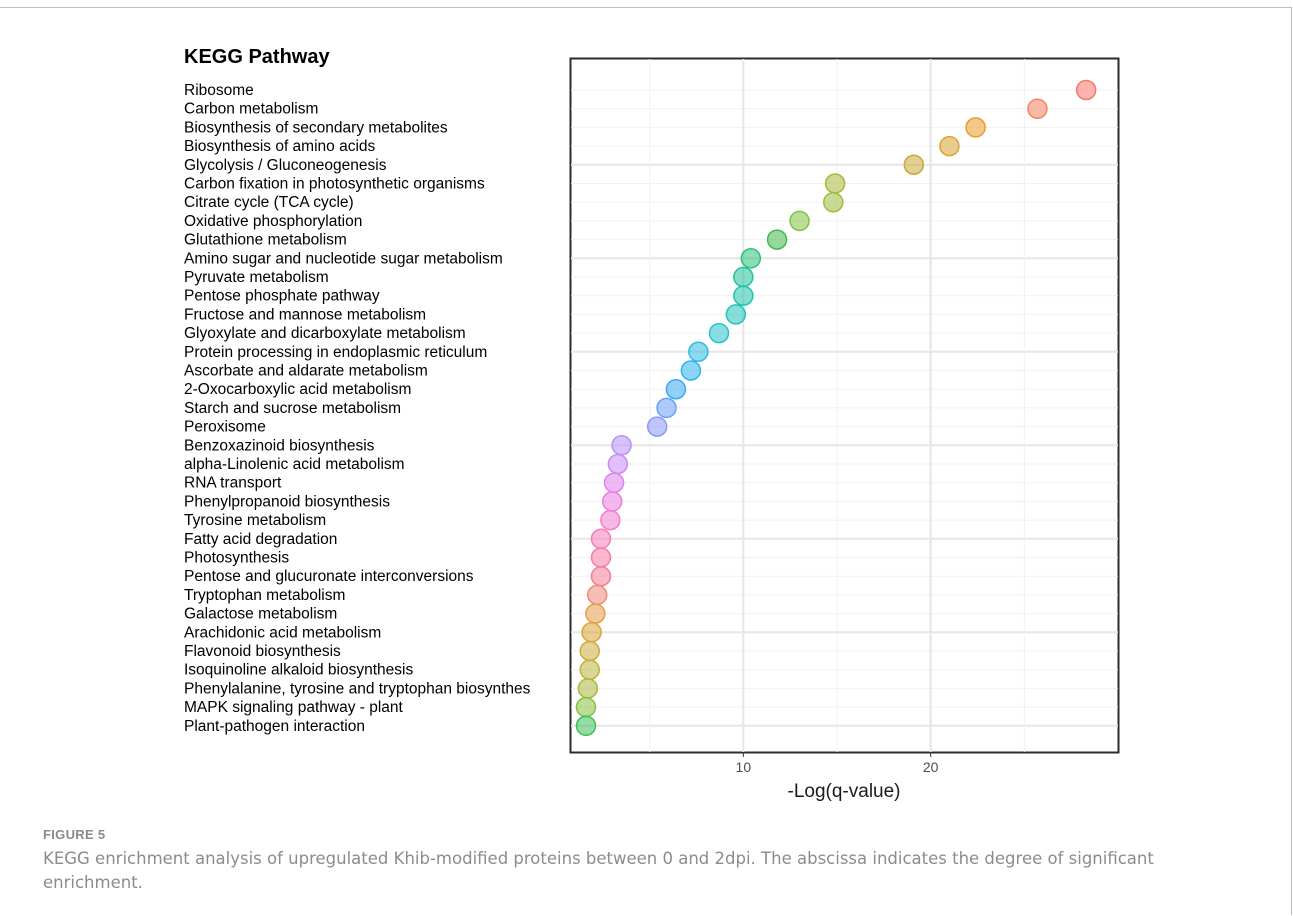 The height and width of the screenshot is (916, 1293). I want to click on y-tick-label: 2-Oxocarboxylic acid metabolism, so click(297, 389).